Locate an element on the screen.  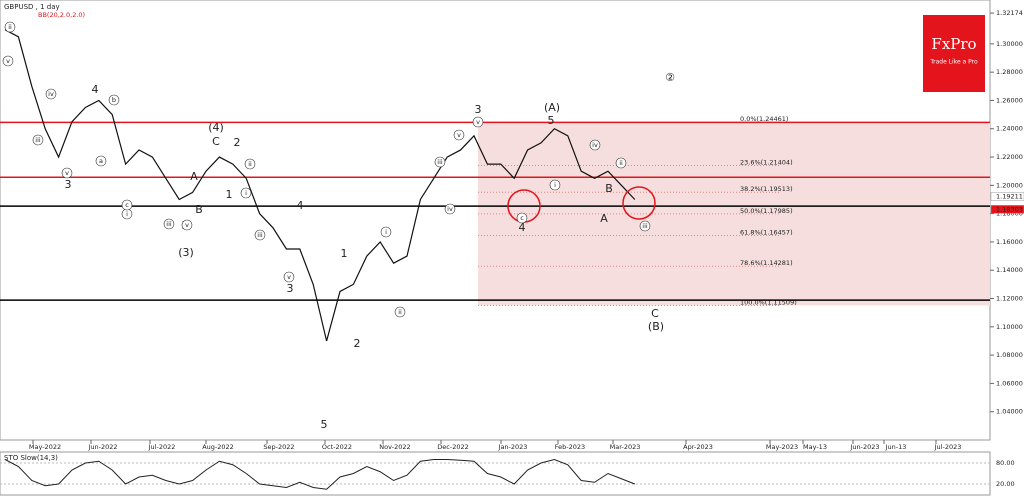
y-tick-label: 1.12000 is located at coordinates (1009, 299).